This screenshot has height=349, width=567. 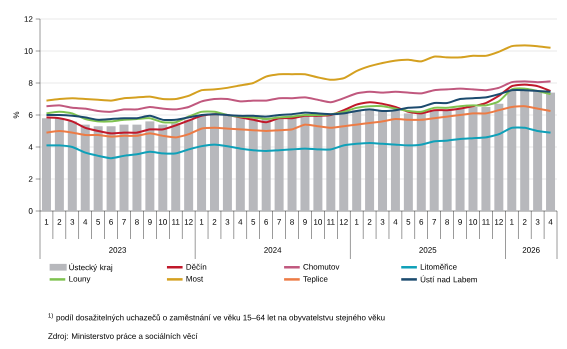 What do you see at coordinates (90, 267) in the screenshot?
I see `legend-label: Ústecký kraj` at bounding box center [90, 267].